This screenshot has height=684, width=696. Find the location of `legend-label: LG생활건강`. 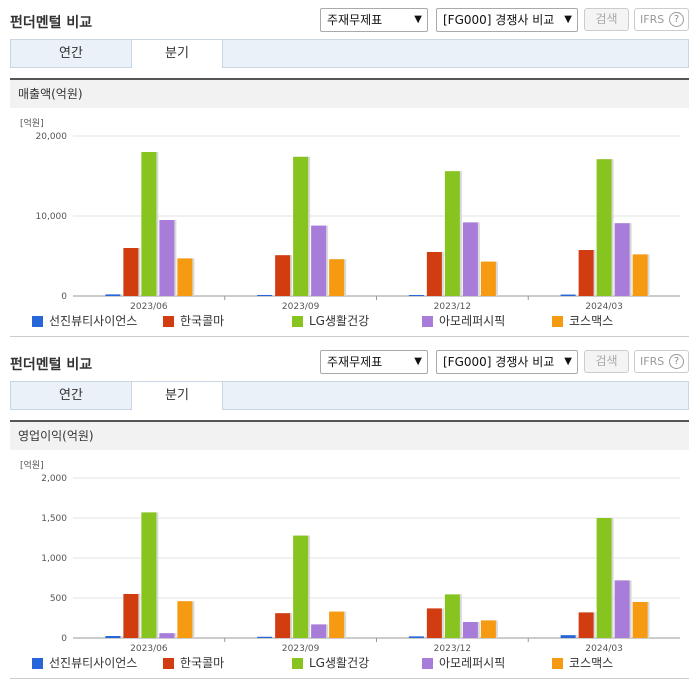

legend-label: LG생활건강 is located at coordinates (339, 321).